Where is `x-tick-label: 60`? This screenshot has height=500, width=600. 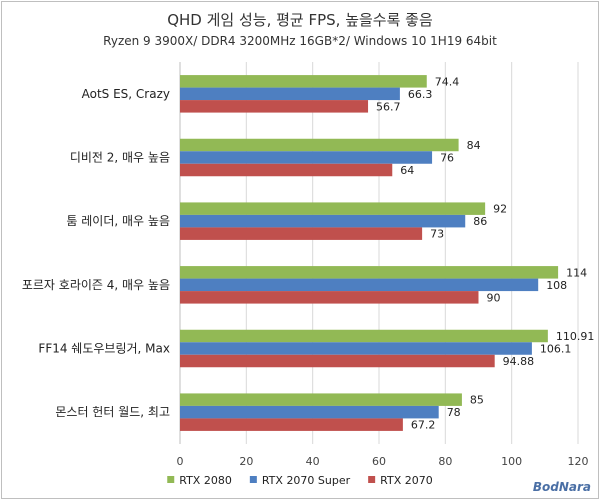 x-tick-label: 60 is located at coordinates (379, 461).